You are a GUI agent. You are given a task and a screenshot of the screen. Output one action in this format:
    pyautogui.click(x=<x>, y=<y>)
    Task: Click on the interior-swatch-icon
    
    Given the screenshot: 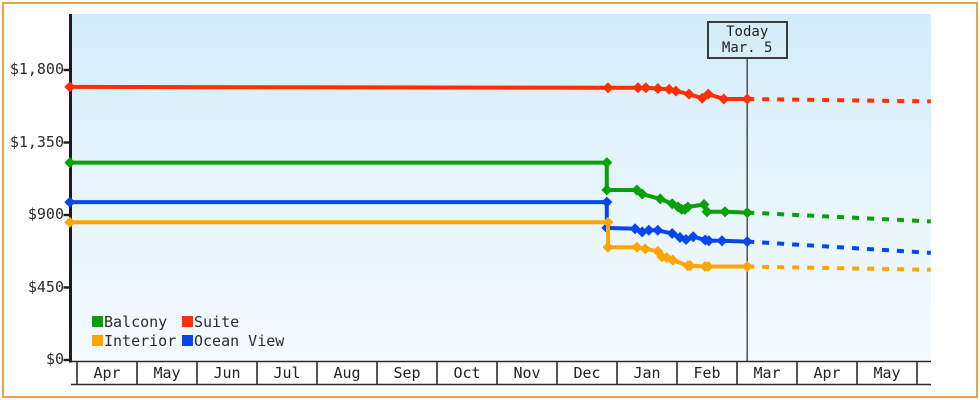 What is the action you would take?
    pyautogui.click(x=97, y=340)
    